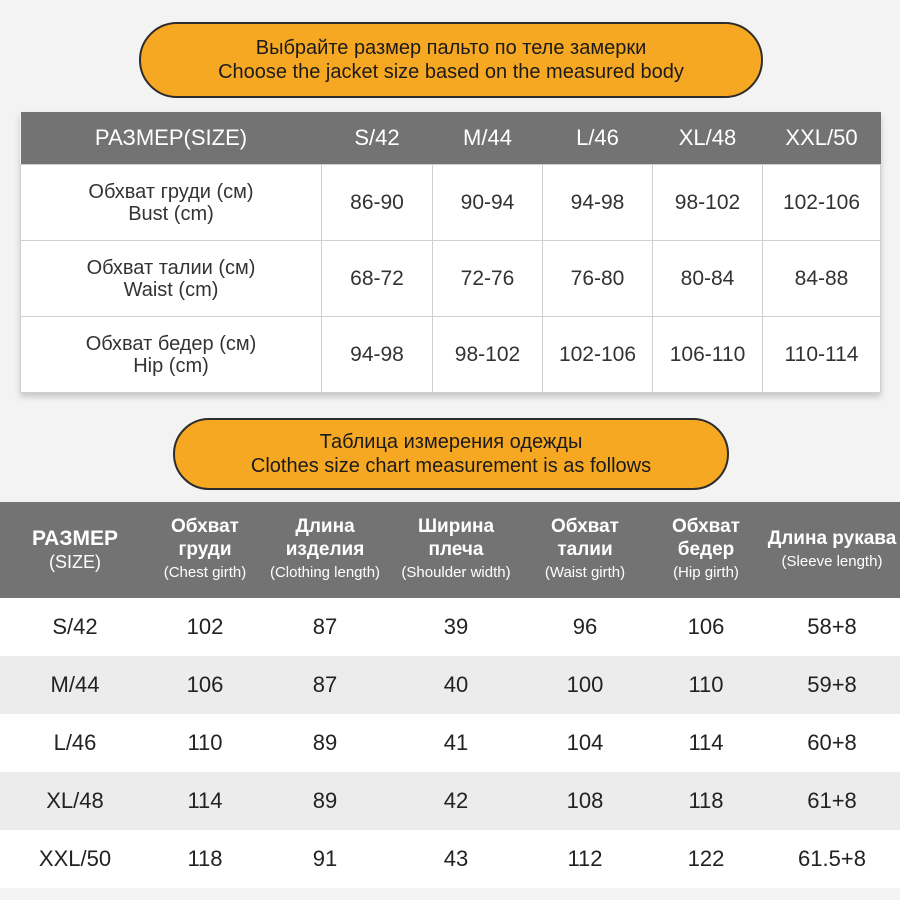 This screenshot has width=900, height=900. Describe the element at coordinates (487, 202) in the screenshot. I see `table-cell: 90-94` at that location.